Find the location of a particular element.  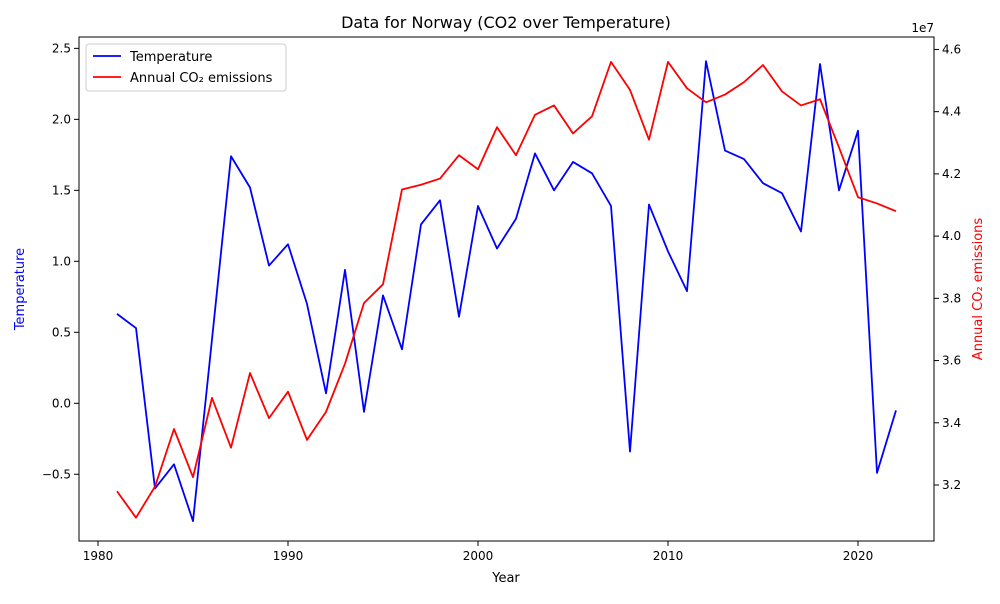

x-tick-label: 2000 is located at coordinates (478, 556).